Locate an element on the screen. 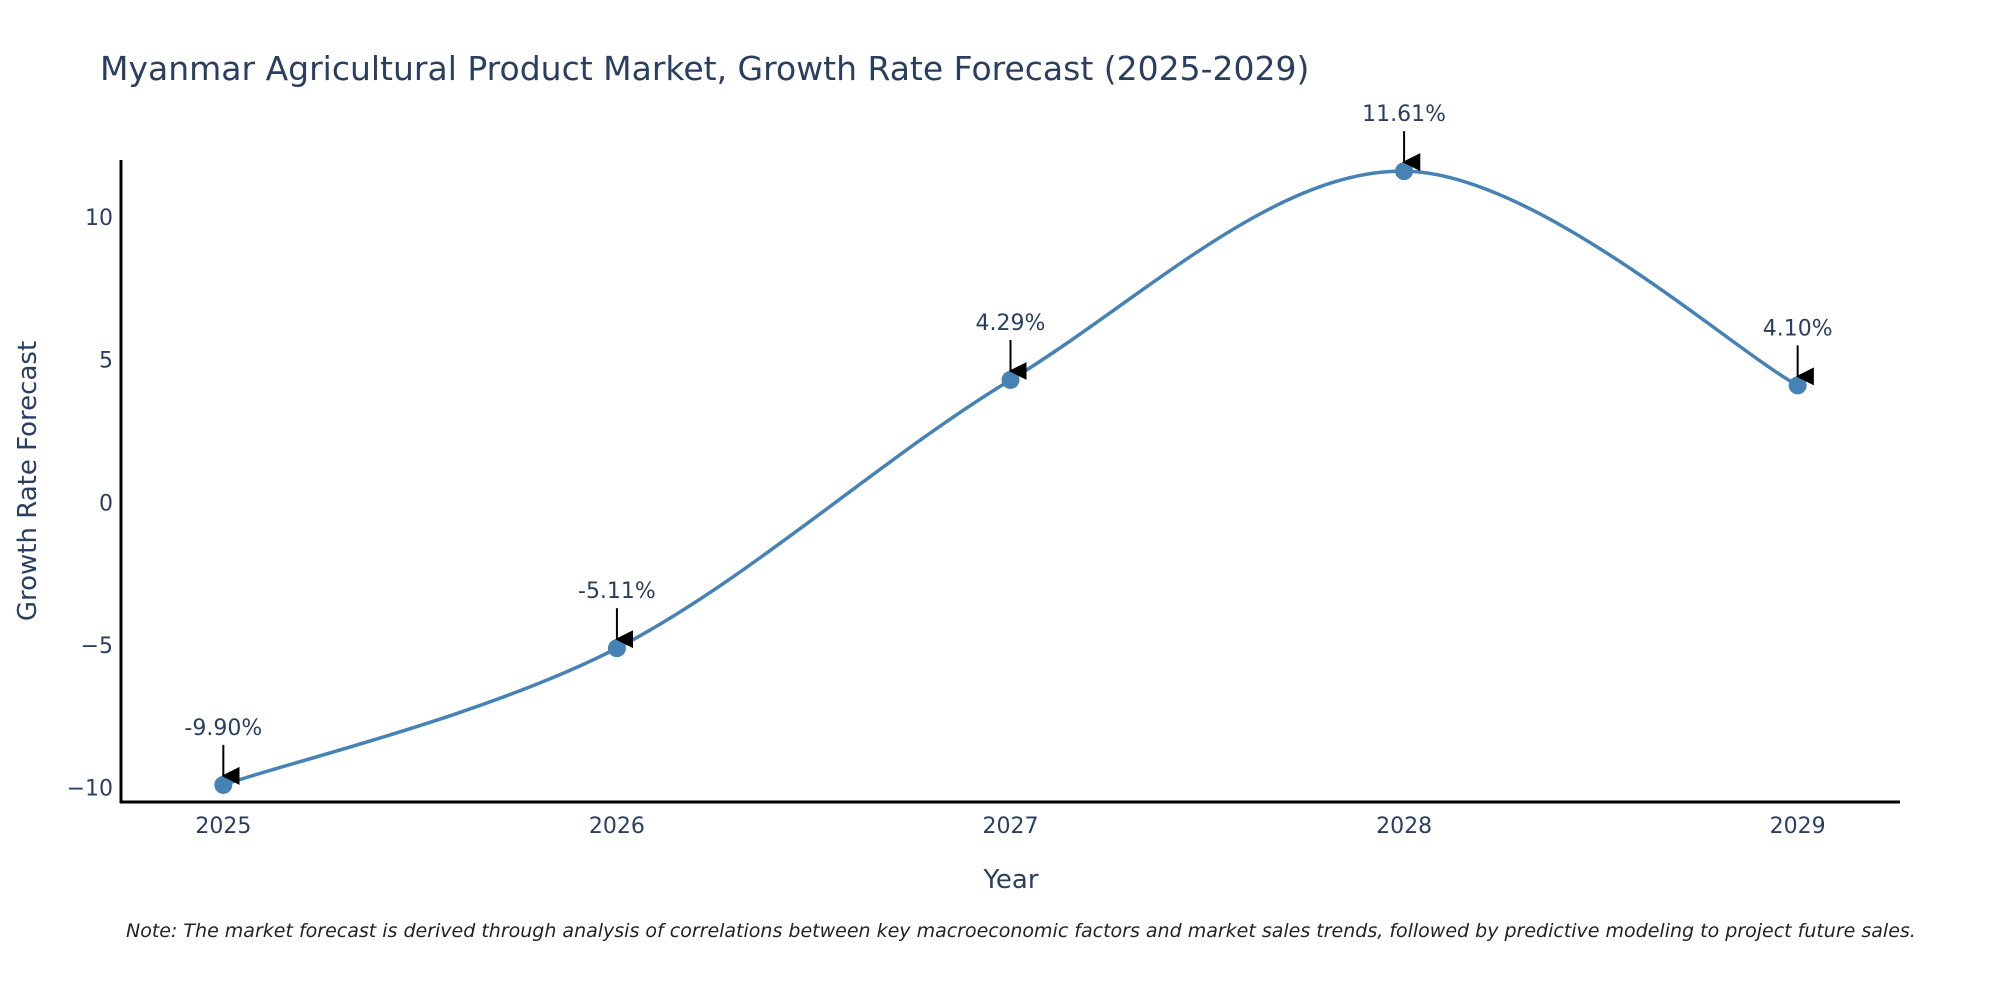 This screenshot has height=1000, width=2000. y-tick-label: 5 is located at coordinates (106, 361).